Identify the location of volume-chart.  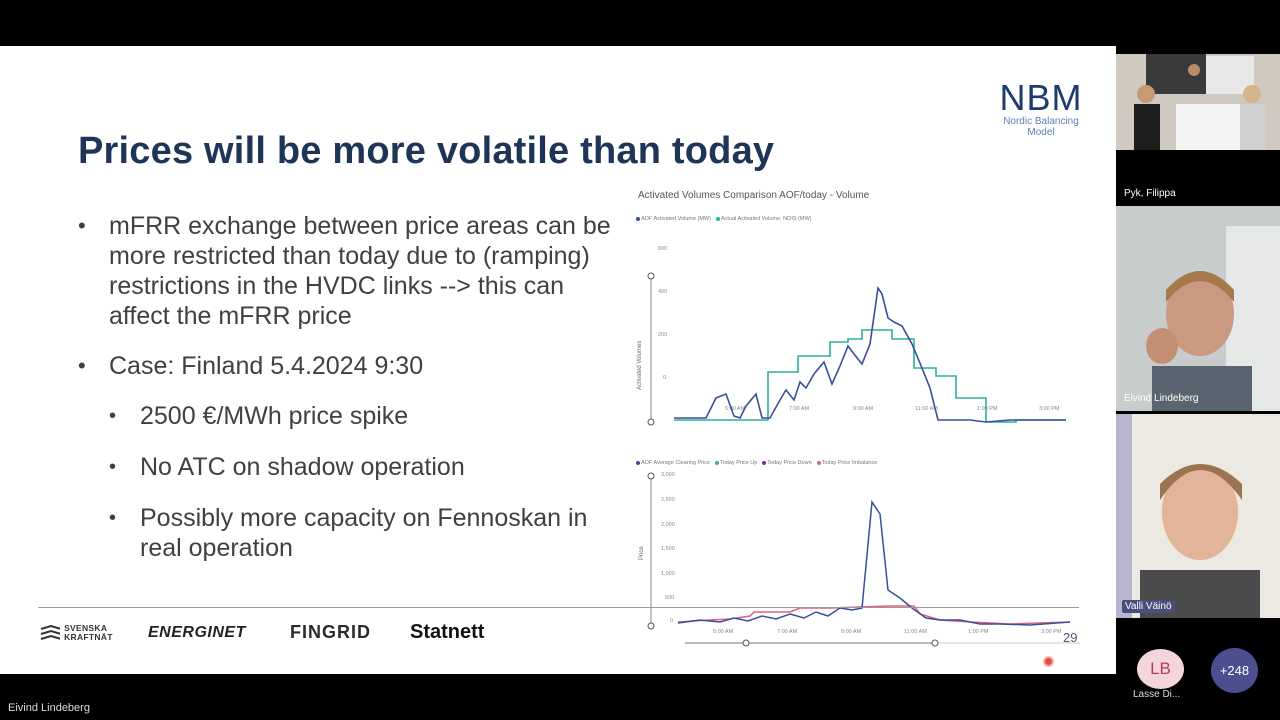
(856, 349).